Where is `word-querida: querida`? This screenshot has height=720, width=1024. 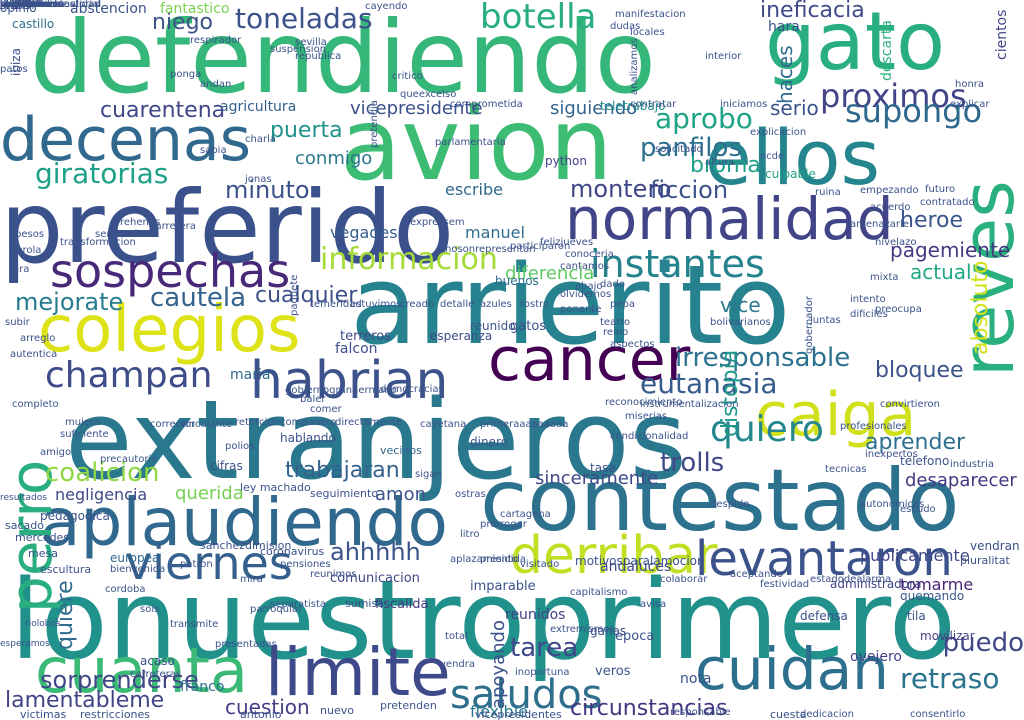
word-querida: querida is located at coordinates (209, 493).